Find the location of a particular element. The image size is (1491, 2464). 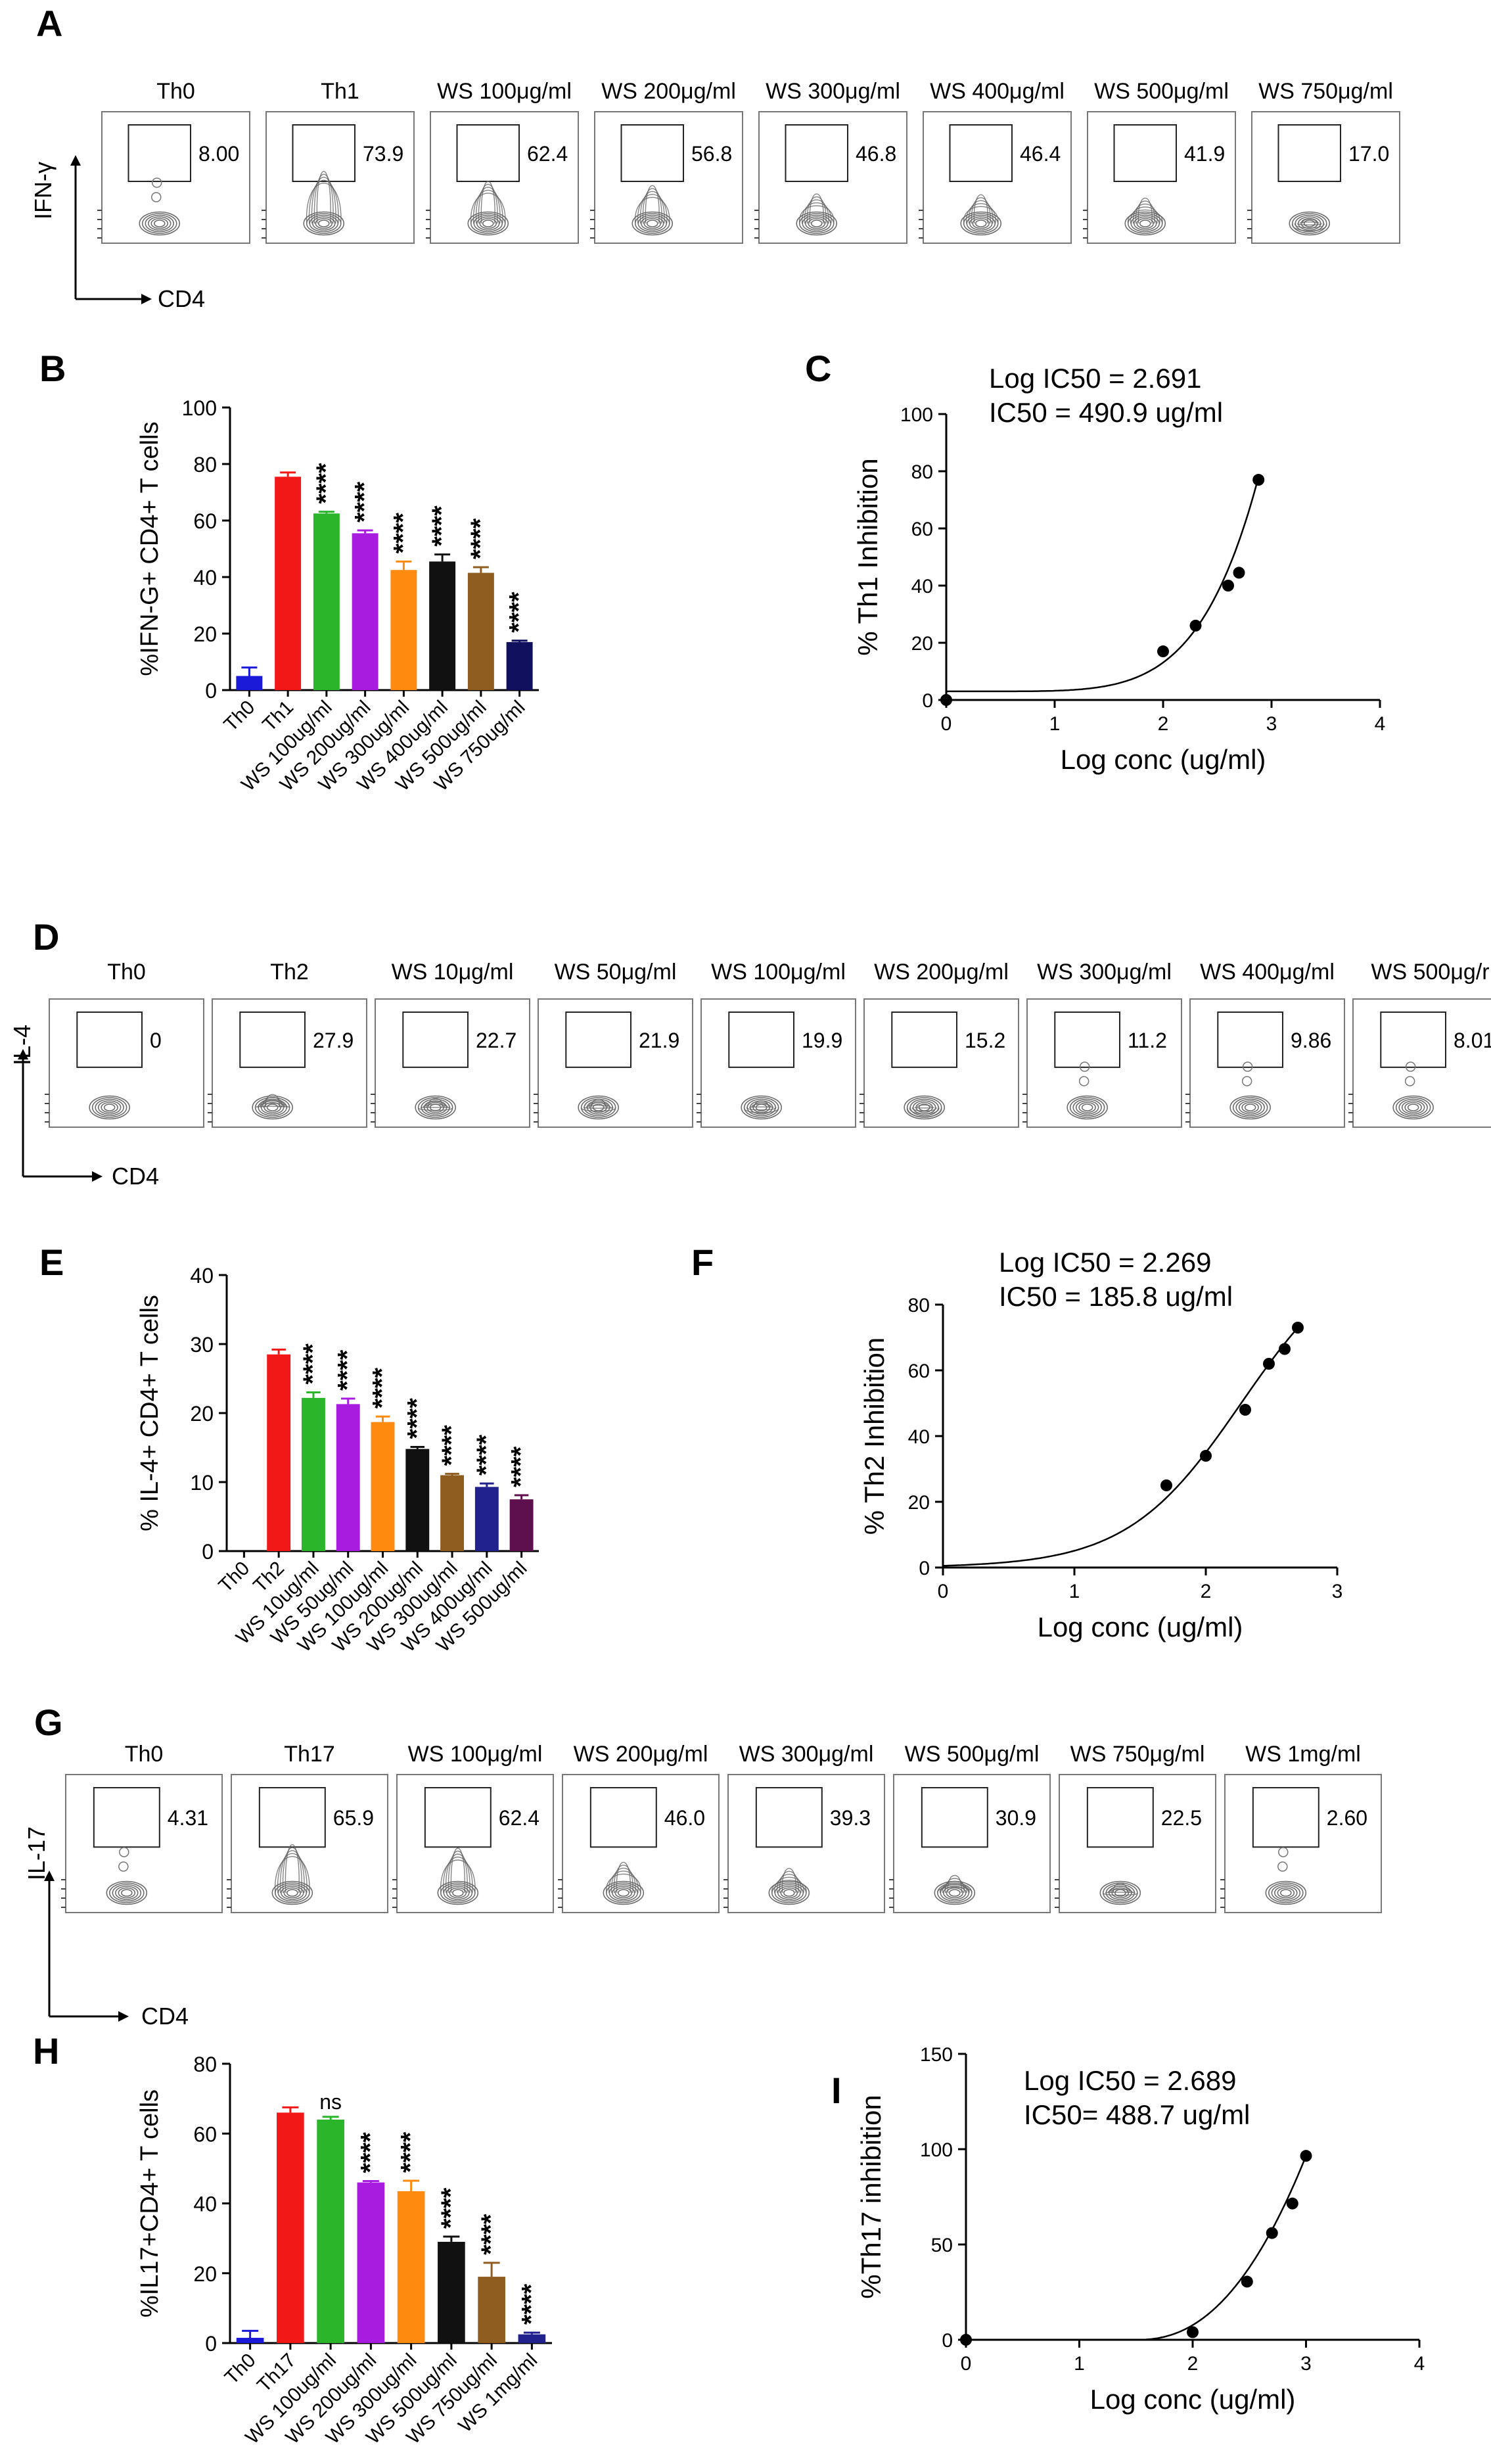

gate-percentage: 19.9 is located at coordinates (822, 1040).